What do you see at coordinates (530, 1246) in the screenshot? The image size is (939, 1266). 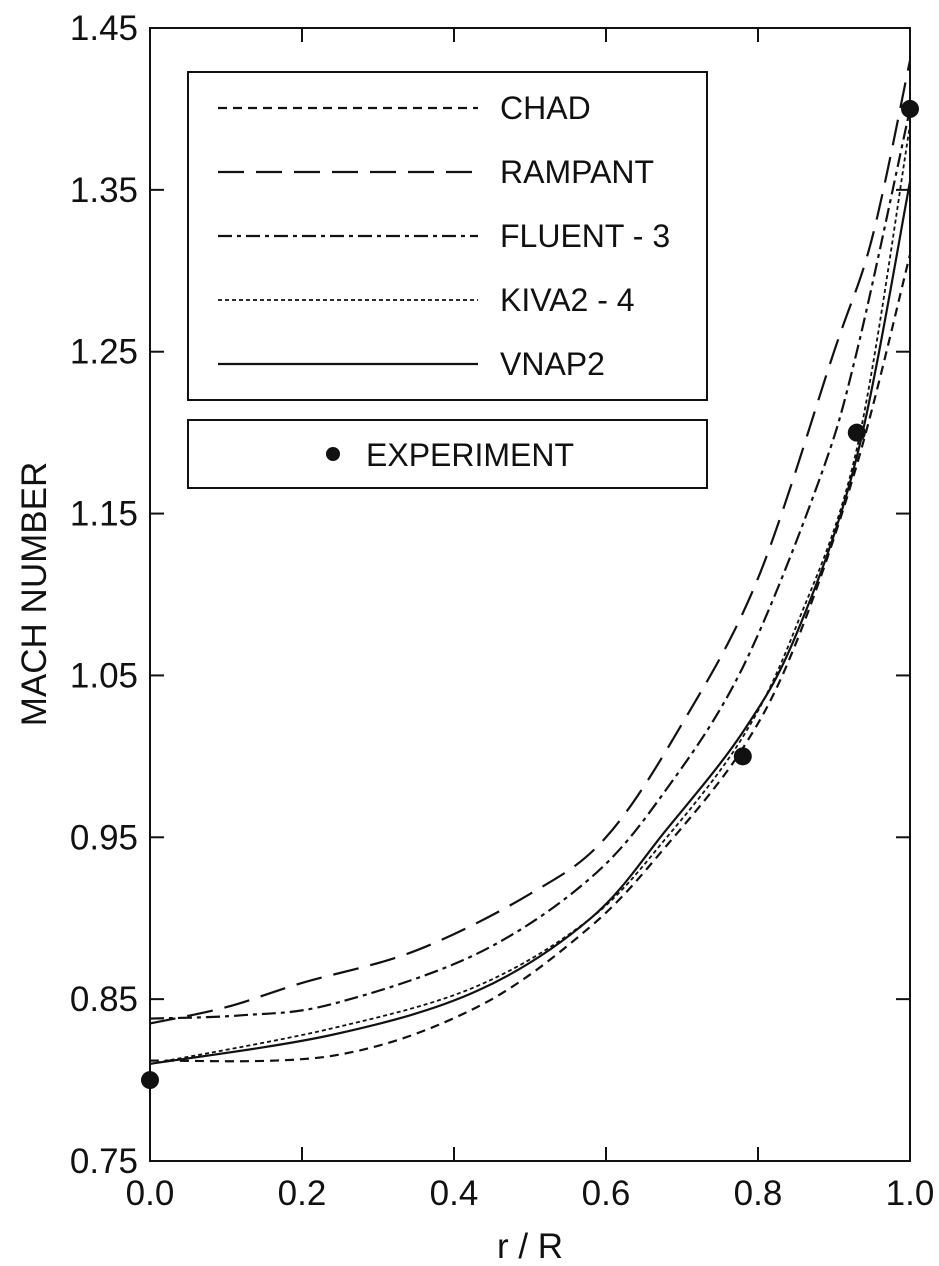 I see `x-axis-title: r / R` at bounding box center [530, 1246].